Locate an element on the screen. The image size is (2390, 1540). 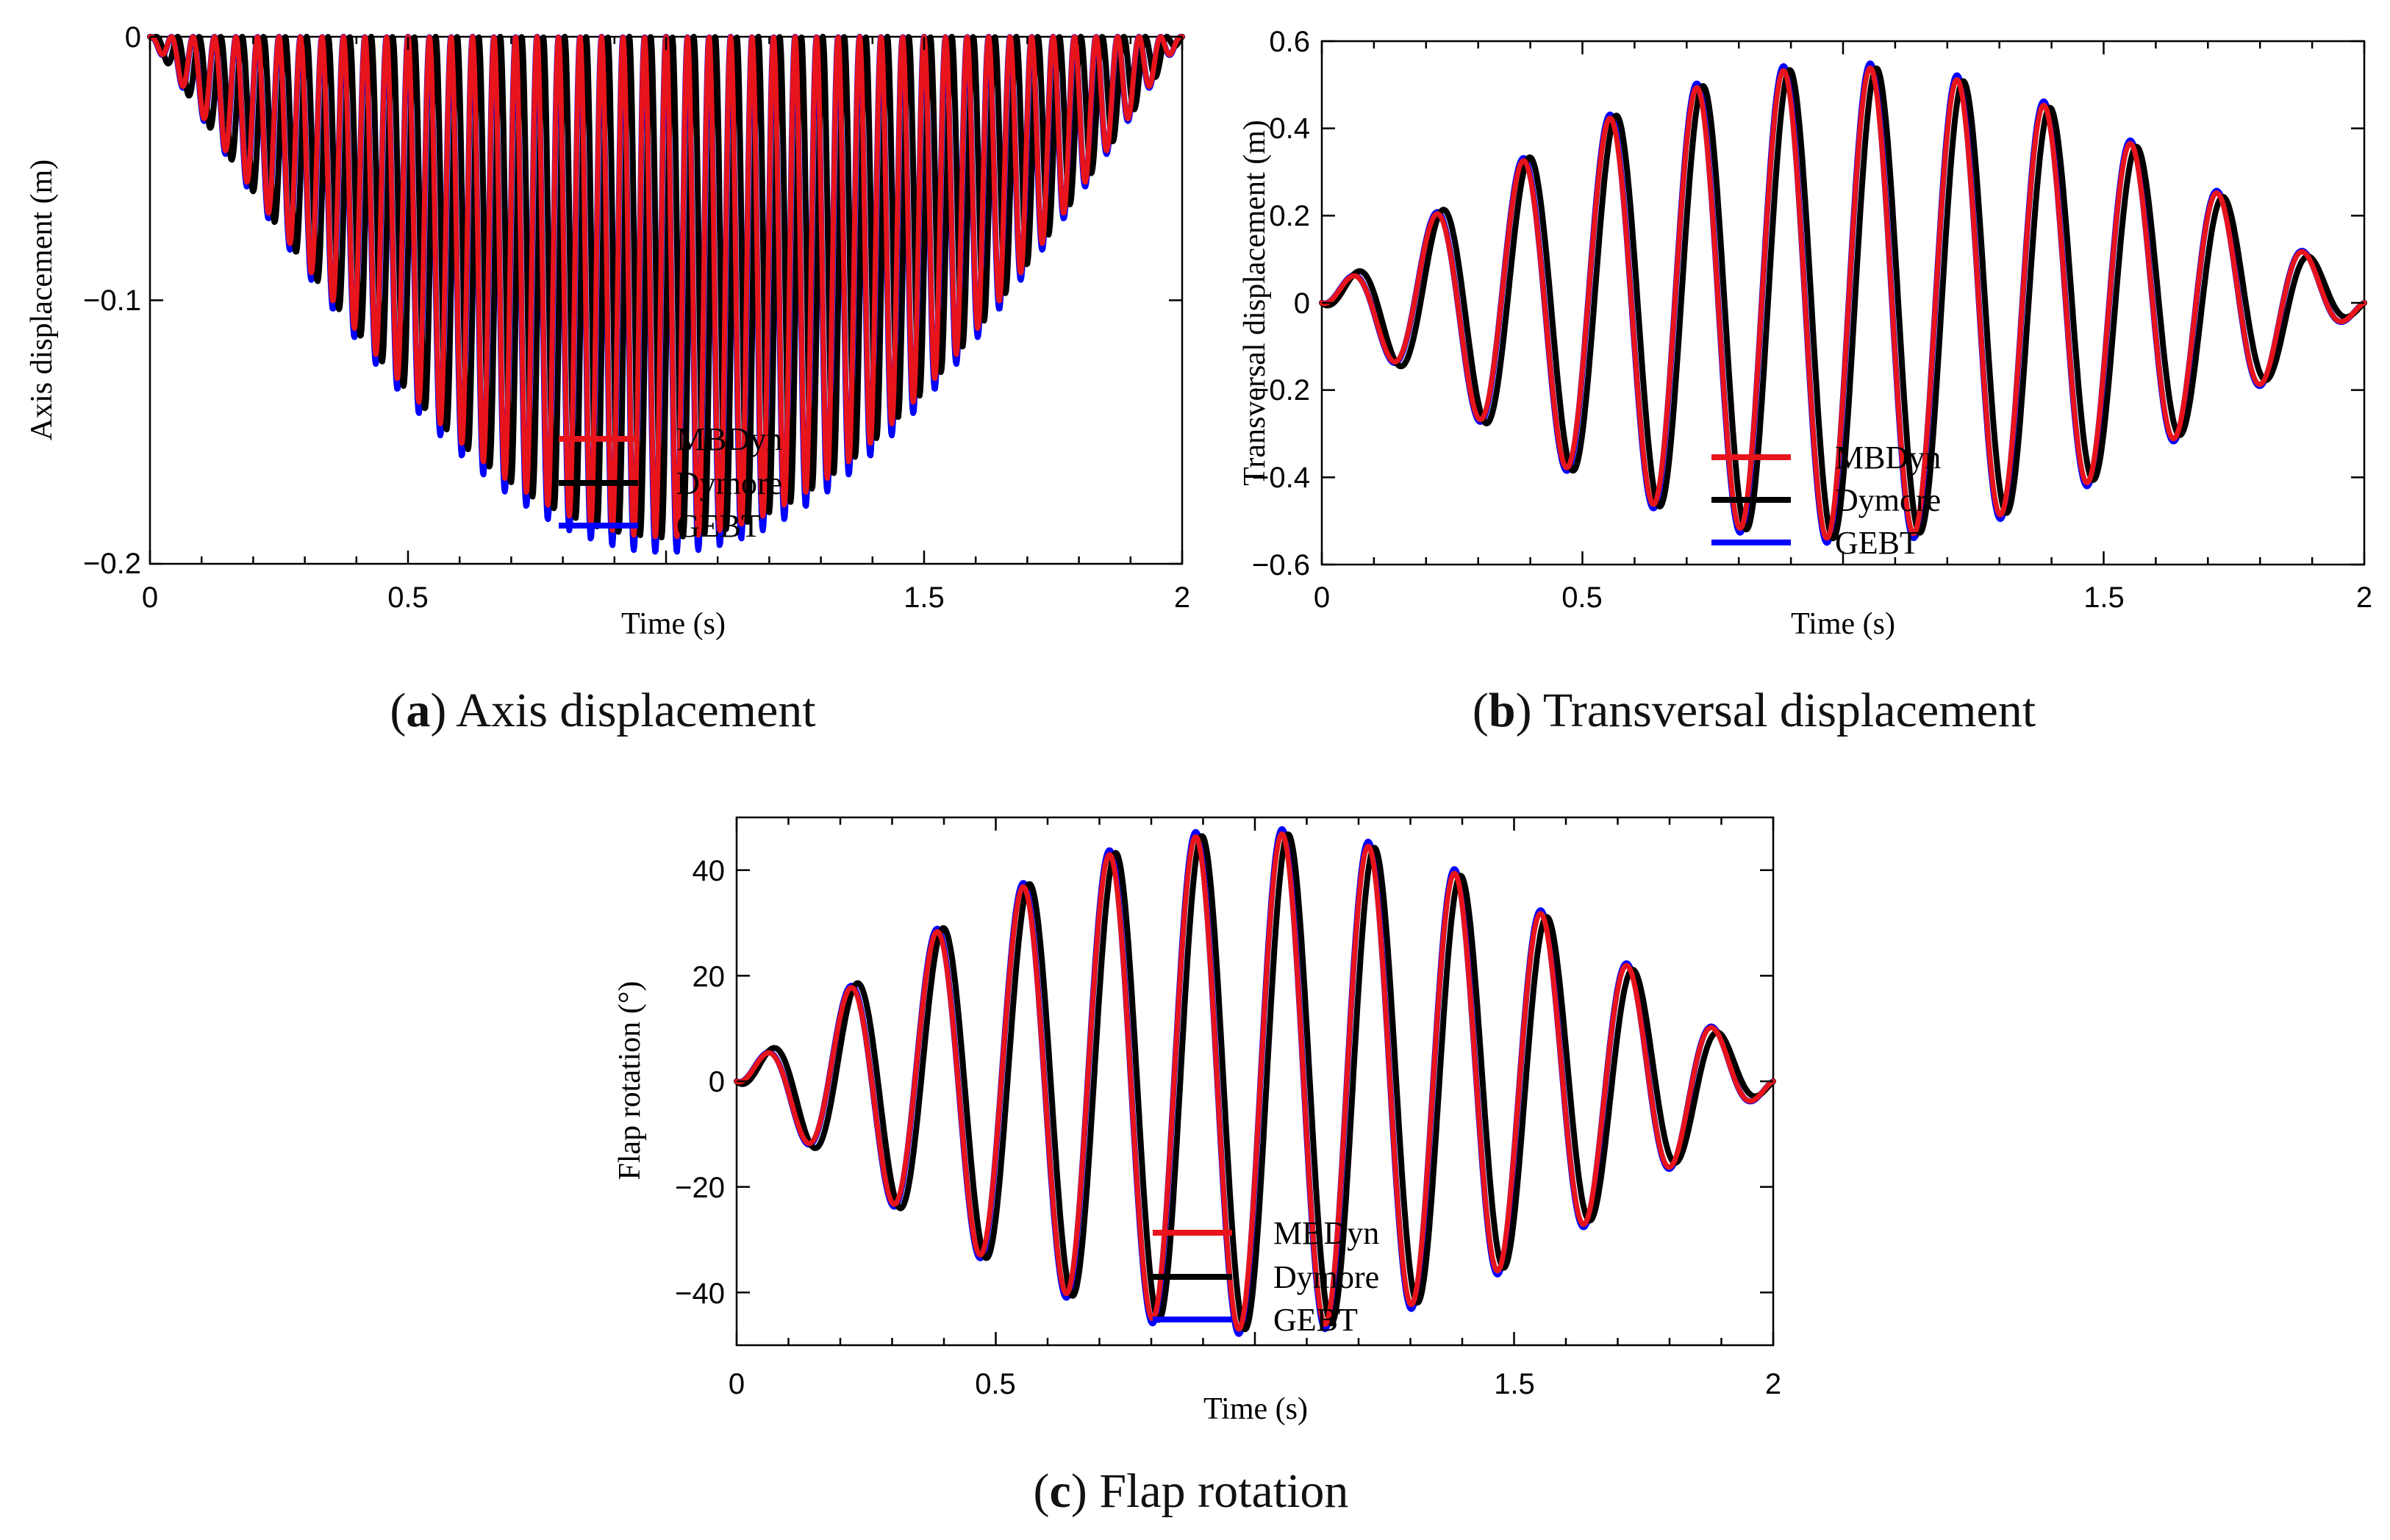
y-tick-label: −0.4 is located at coordinates (1281, 478).